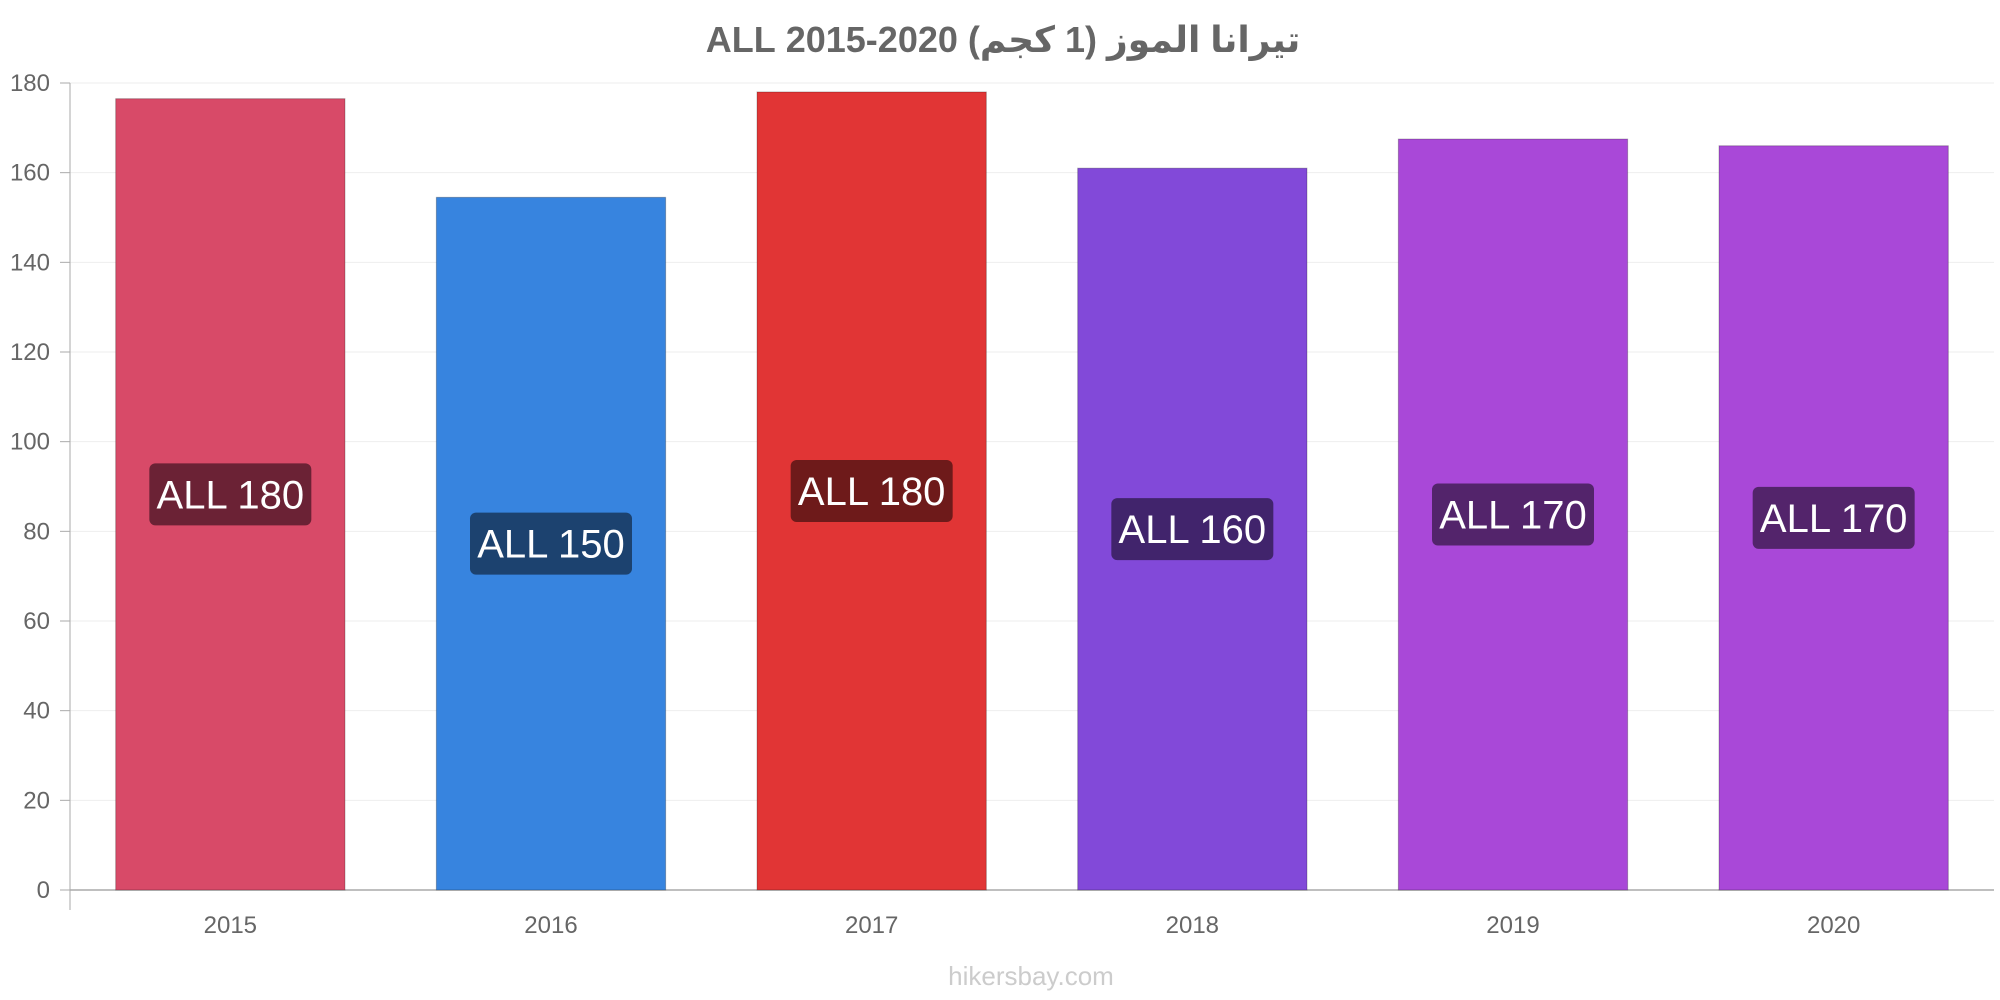 This screenshot has width=2000, height=1000. I want to click on data-label: ALL 160, so click(1193, 530).